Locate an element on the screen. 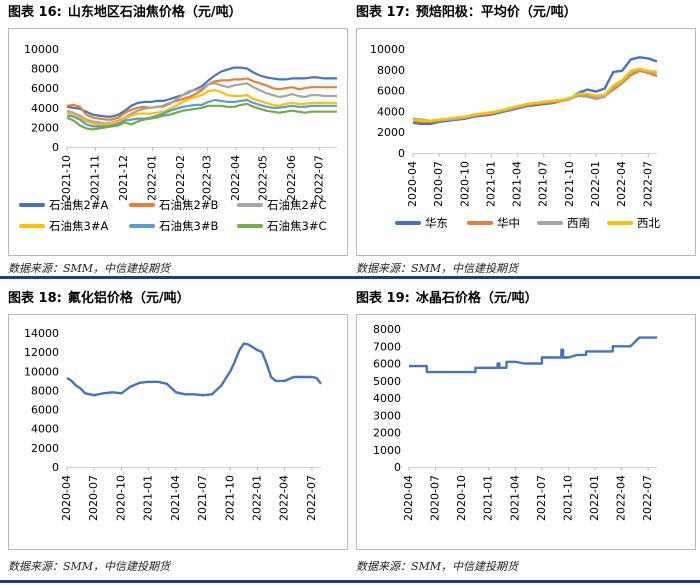 The height and width of the screenshot is (585, 700). divider-top is located at coordinates (350, 277).